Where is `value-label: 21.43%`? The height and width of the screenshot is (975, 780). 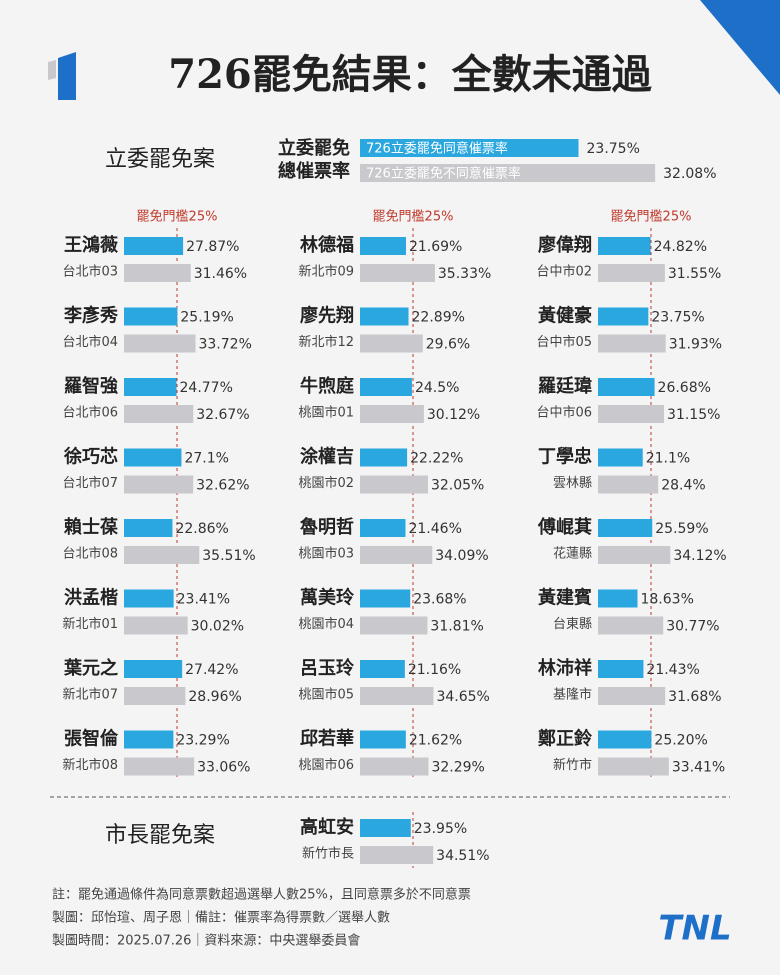
value-label: 21.43% is located at coordinates (672, 670).